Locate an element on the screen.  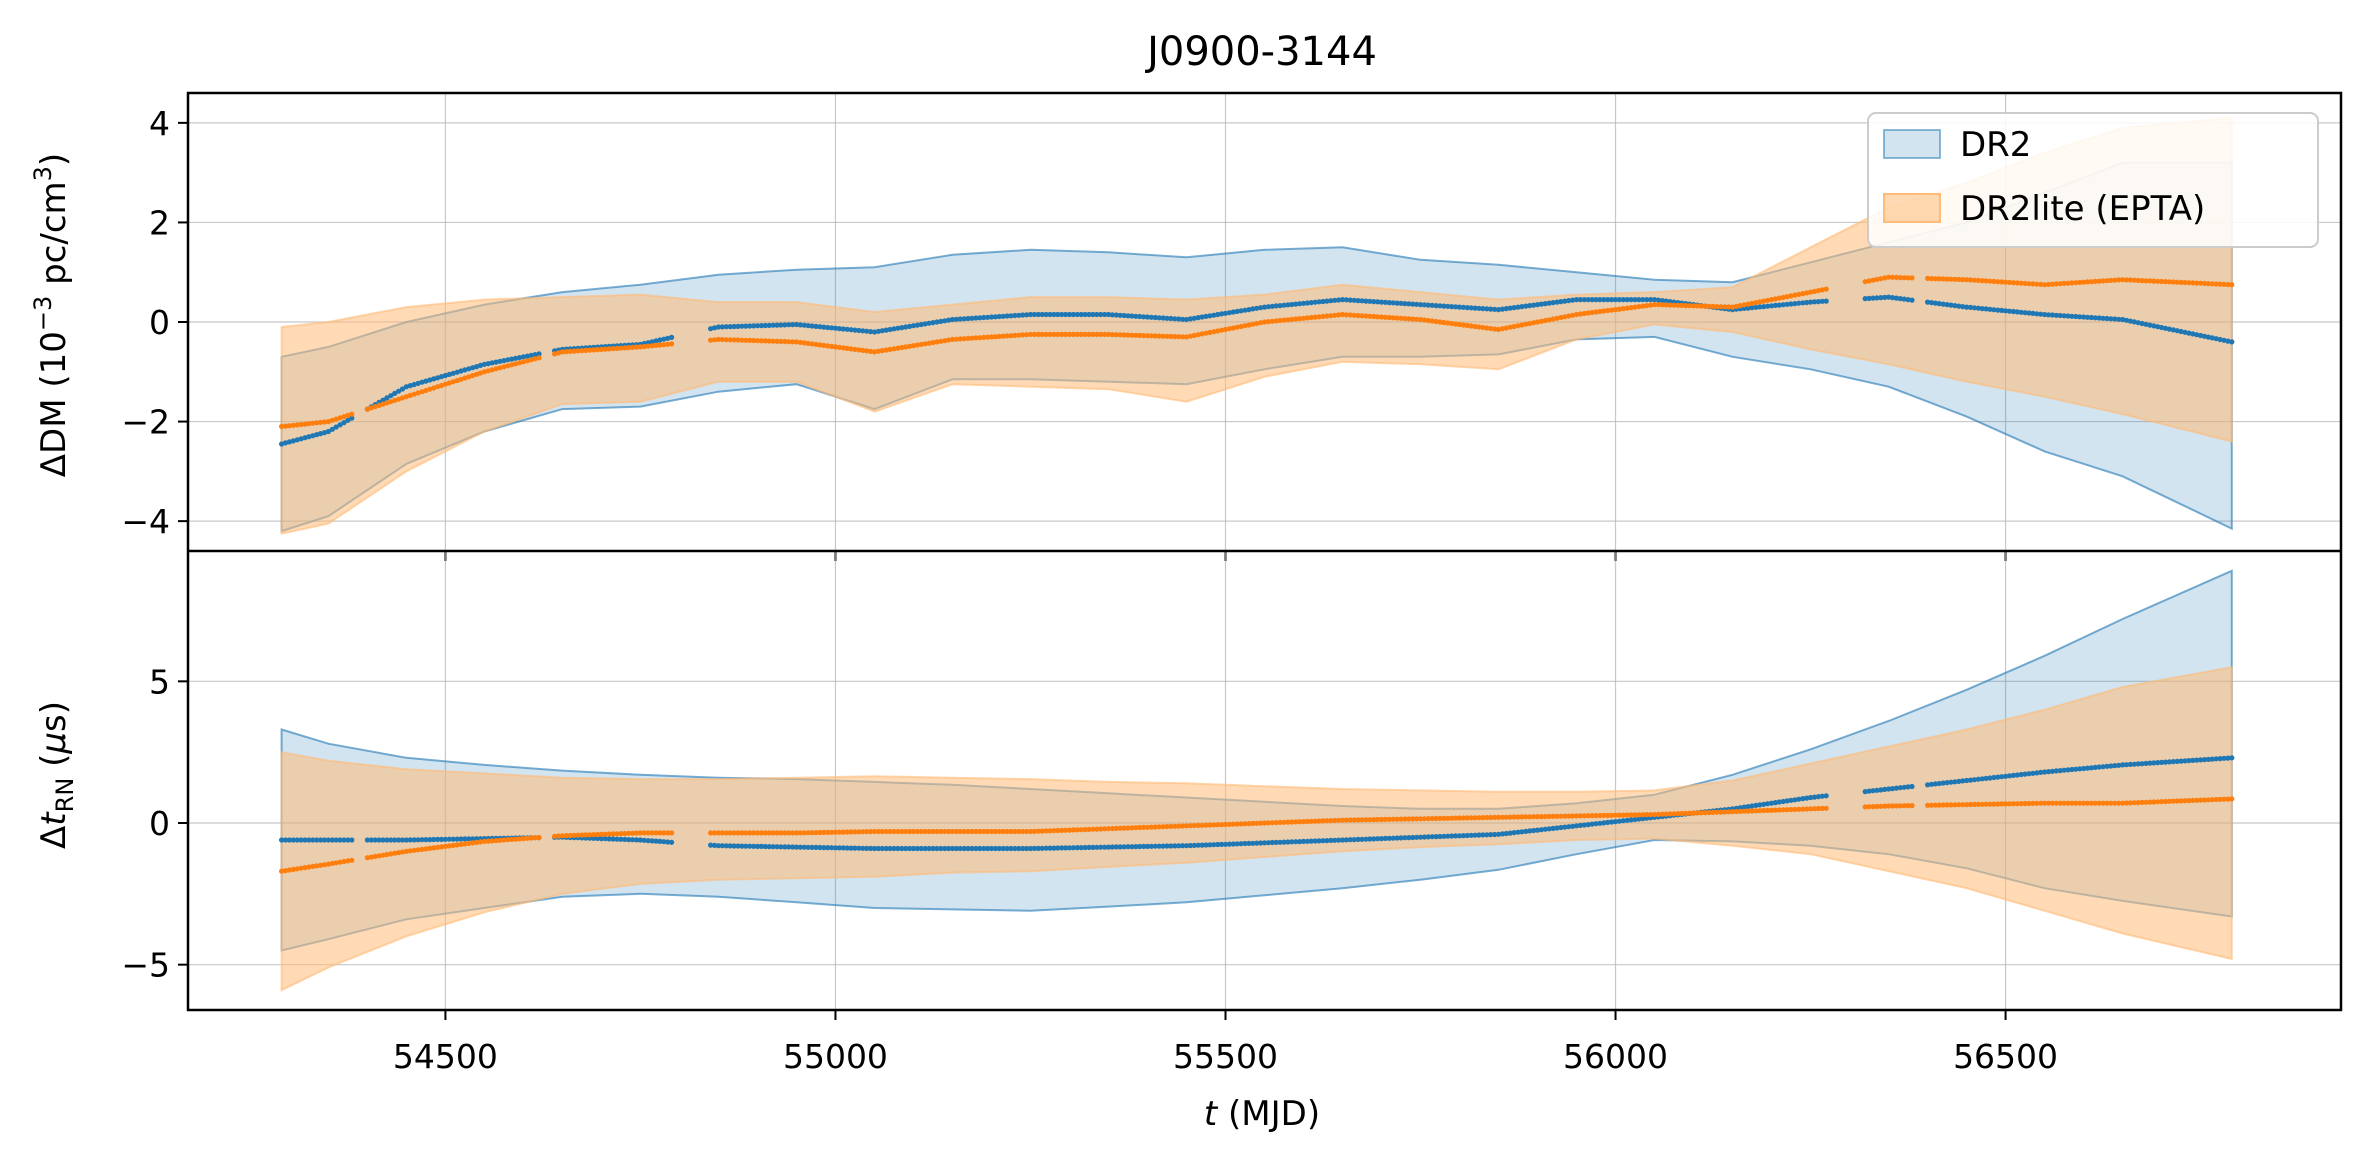
x-tick-label: 55500 is located at coordinates (1225, 1056).